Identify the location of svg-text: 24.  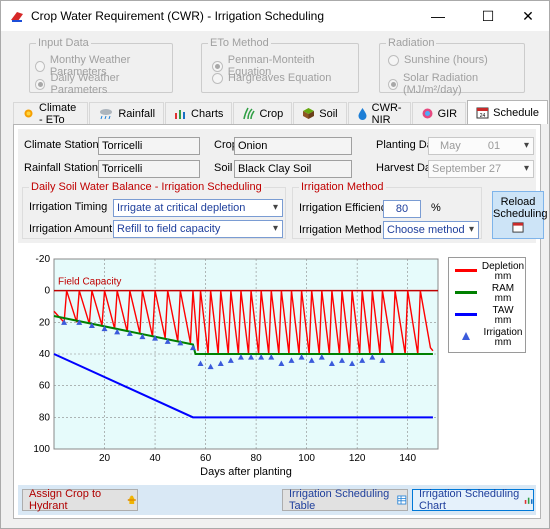
(483, 116).